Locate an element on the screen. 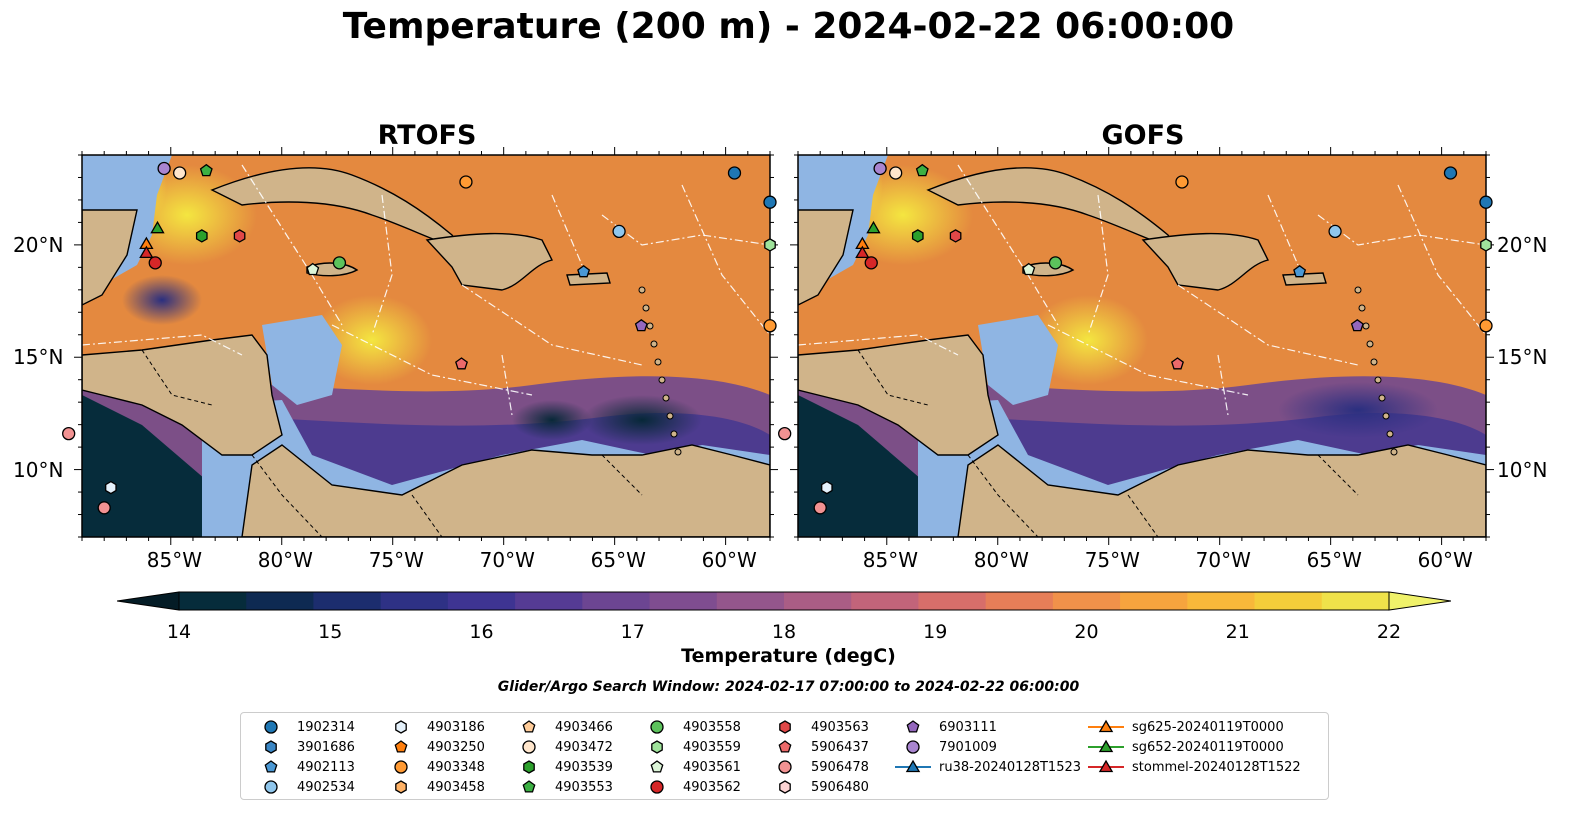 The image size is (1577, 827). lat-tick-label-left: 10°N is located at coordinates (38, 469).